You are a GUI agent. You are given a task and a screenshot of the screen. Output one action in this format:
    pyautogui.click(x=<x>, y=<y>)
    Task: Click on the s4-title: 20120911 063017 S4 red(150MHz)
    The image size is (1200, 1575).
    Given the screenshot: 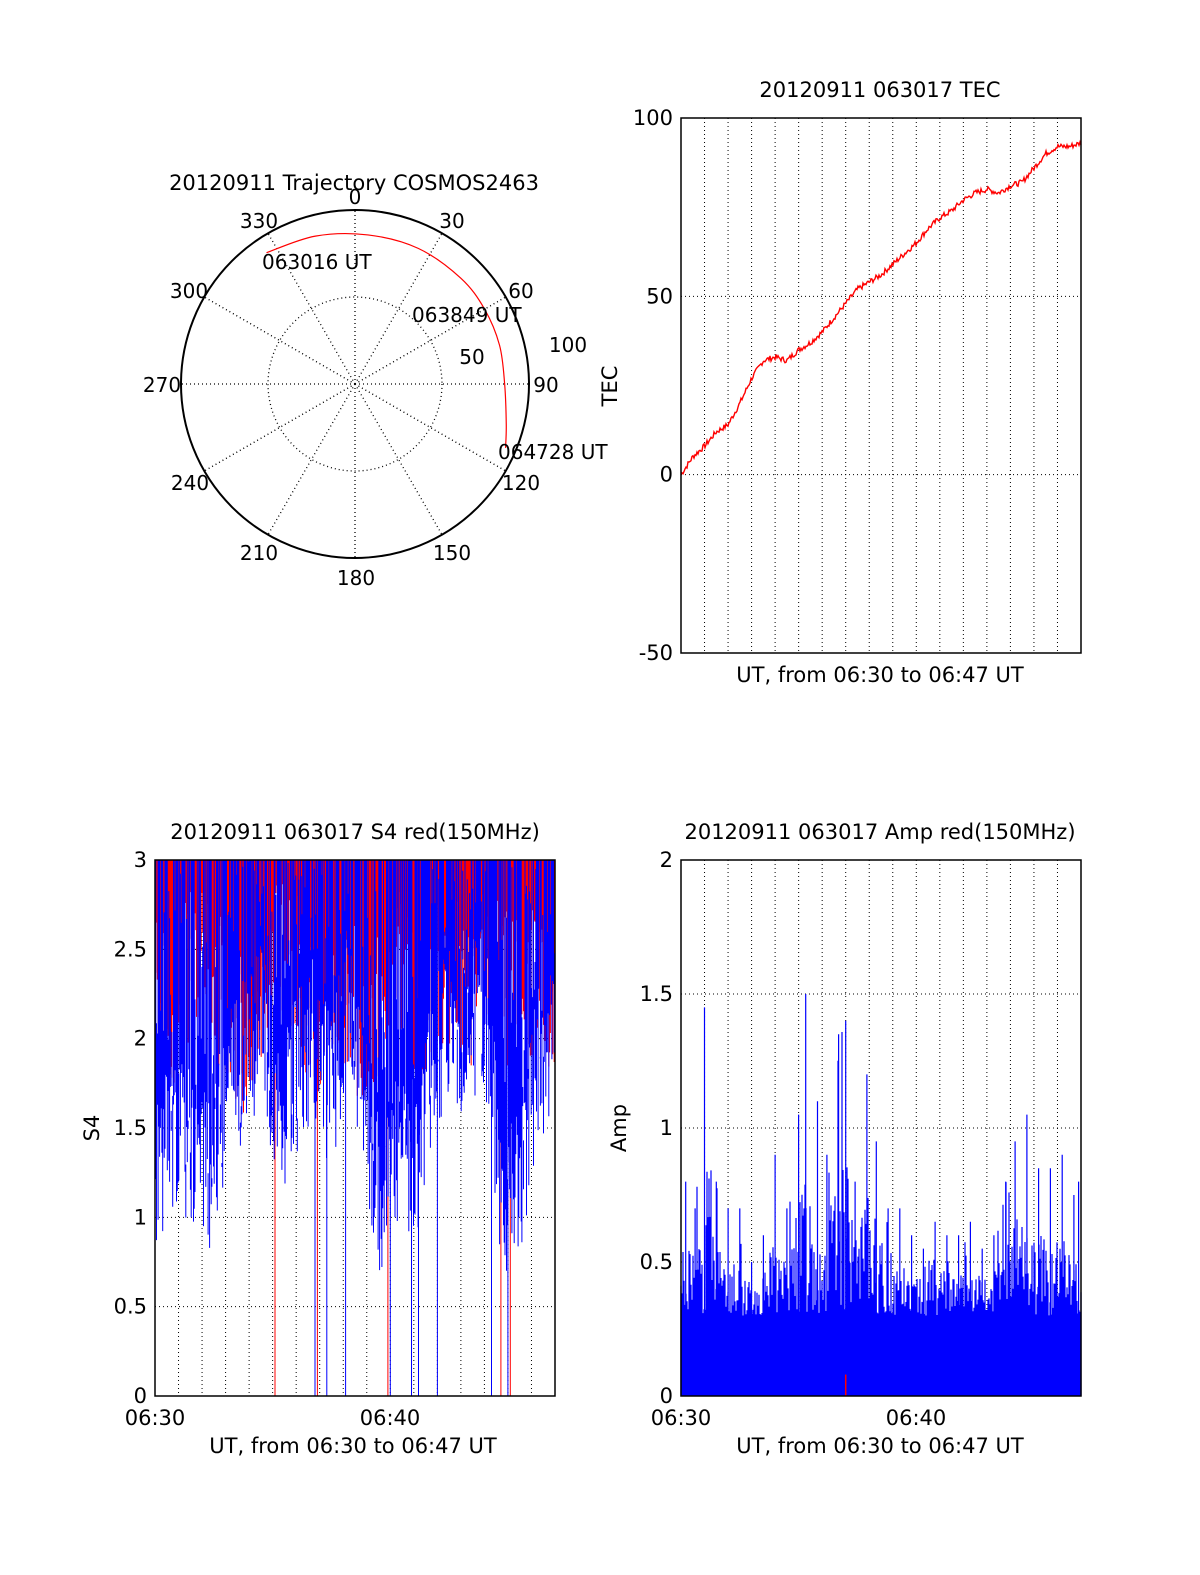 What is the action you would take?
    pyautogui.click(x=355, y=832)
    